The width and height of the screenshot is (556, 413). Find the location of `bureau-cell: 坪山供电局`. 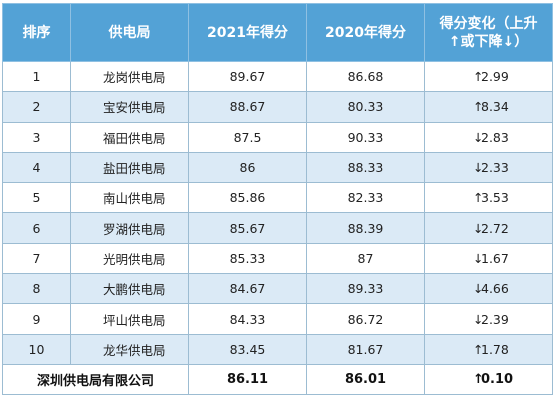

bureau-cell: 坪山供电局 is located at coordinates (129, 319).